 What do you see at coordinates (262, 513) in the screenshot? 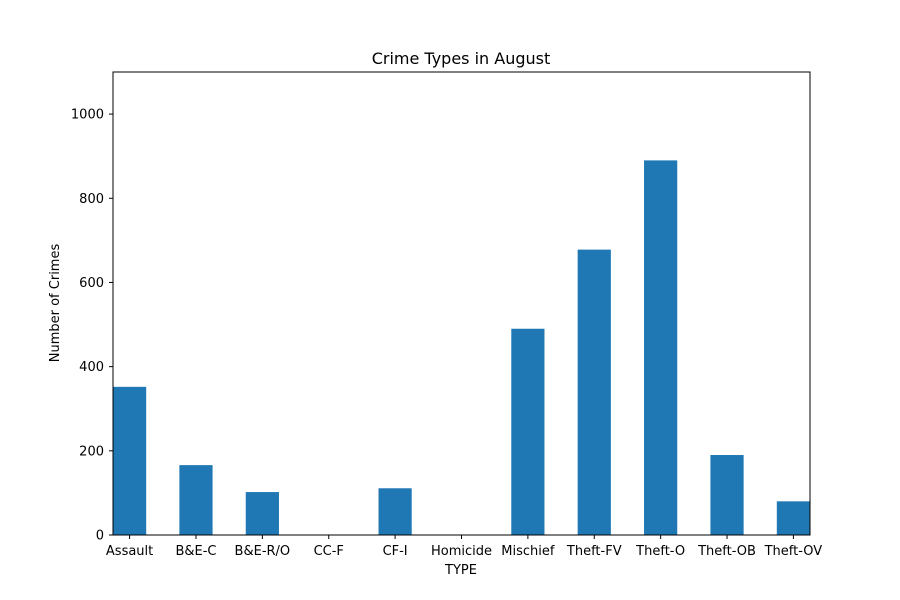
I see `bar-b-e-r-o` at bounding box center [262, 513].